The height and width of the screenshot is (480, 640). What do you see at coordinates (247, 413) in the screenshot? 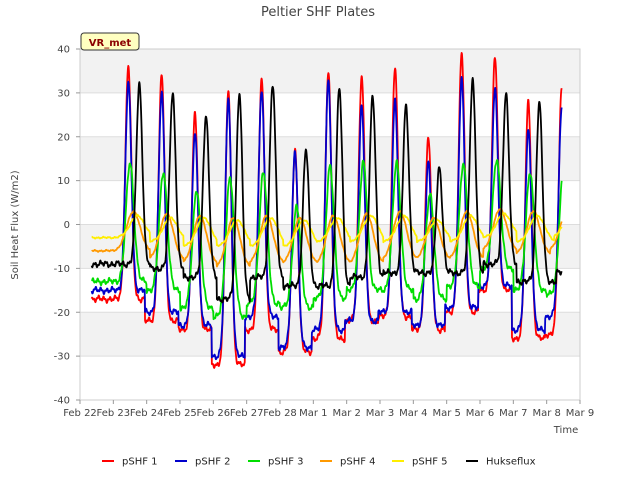
I see `x-tick-label: Feb 27` at bounding box center [247, 413].